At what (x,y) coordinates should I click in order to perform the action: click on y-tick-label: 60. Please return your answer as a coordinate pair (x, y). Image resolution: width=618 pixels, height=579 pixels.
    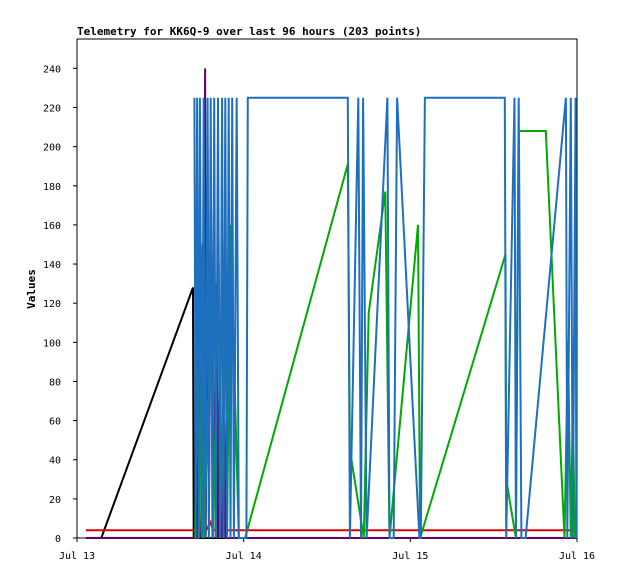
    Looking at the image, I should click on (55, 422).